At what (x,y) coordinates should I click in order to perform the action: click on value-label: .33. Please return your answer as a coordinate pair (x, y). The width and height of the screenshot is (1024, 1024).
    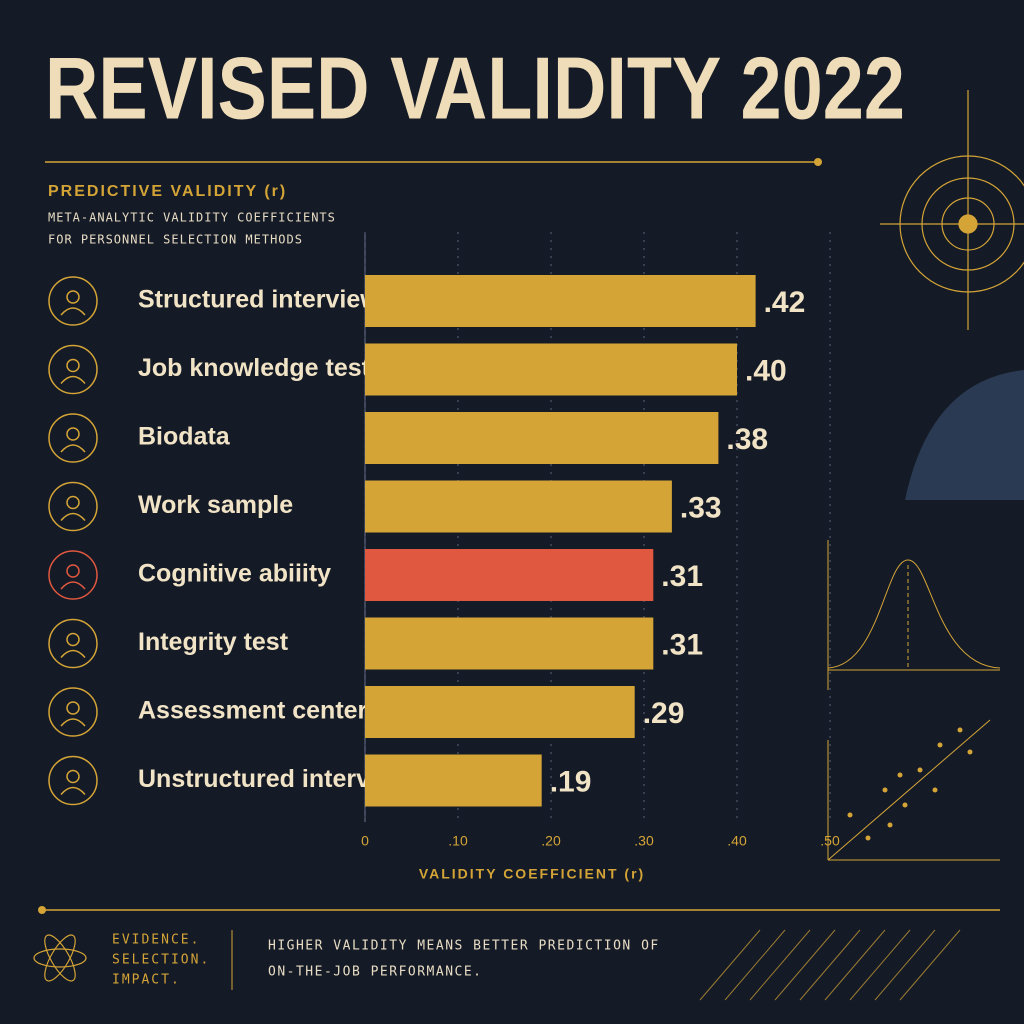
    Looking at the image, I should click on (701, 507).